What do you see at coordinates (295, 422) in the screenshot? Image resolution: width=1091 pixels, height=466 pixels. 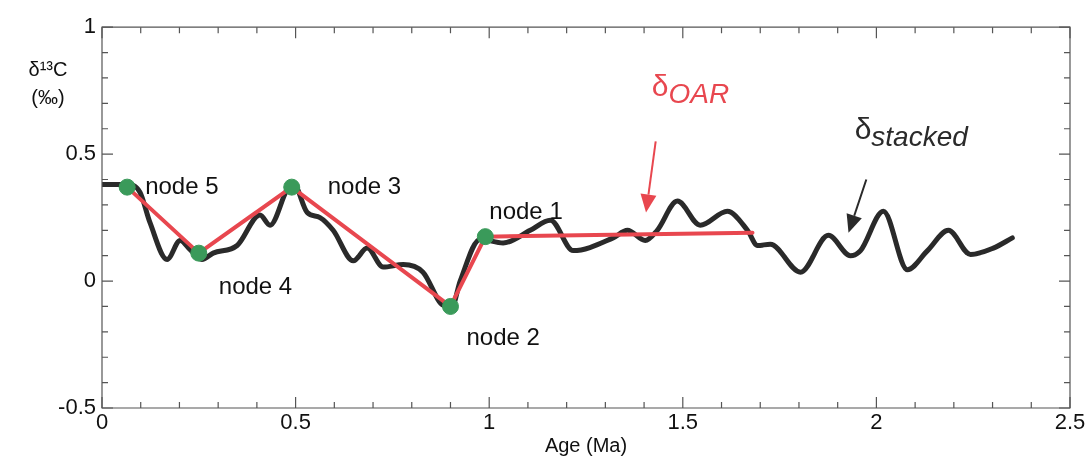 I see `x-tick-label: 0.5` at bounding box center [295, 422].